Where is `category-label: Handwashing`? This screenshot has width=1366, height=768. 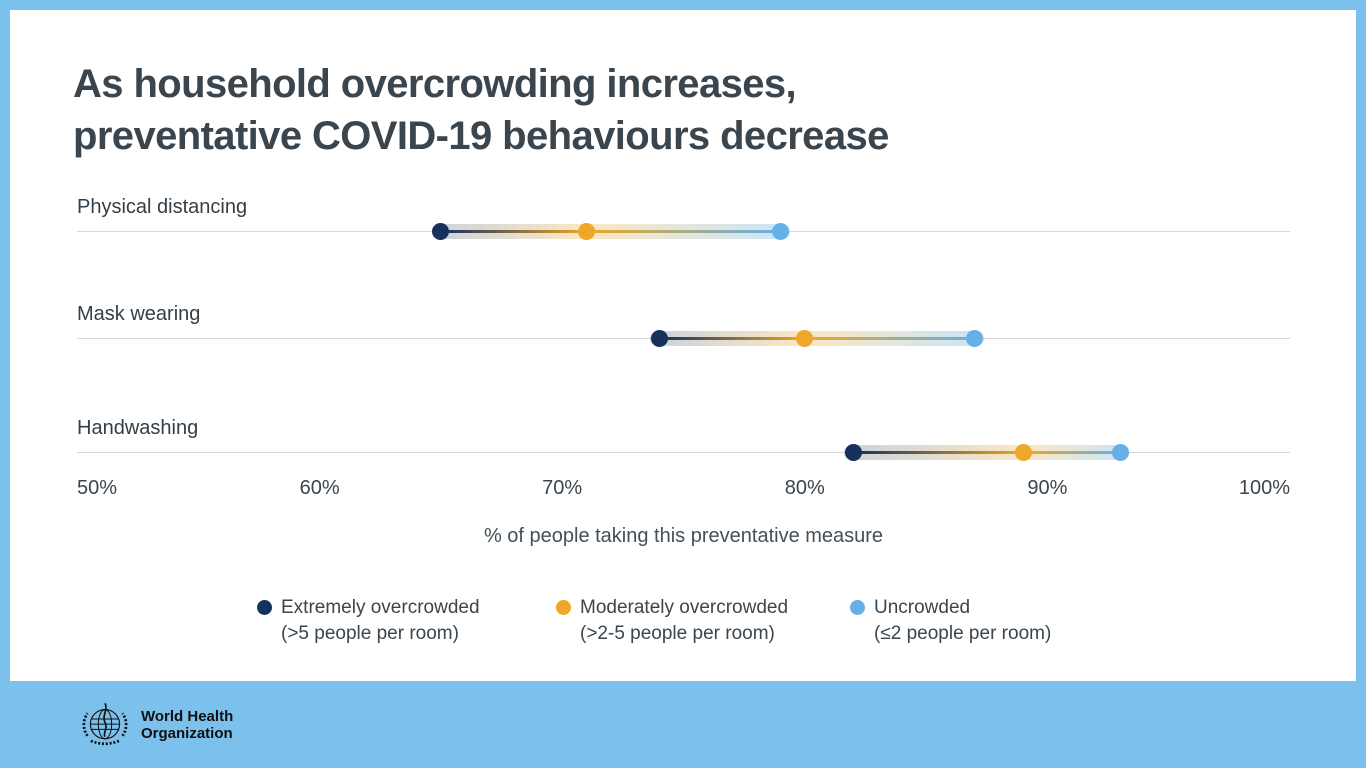
category-label: Handwashing is located at coordinates (138, 428).